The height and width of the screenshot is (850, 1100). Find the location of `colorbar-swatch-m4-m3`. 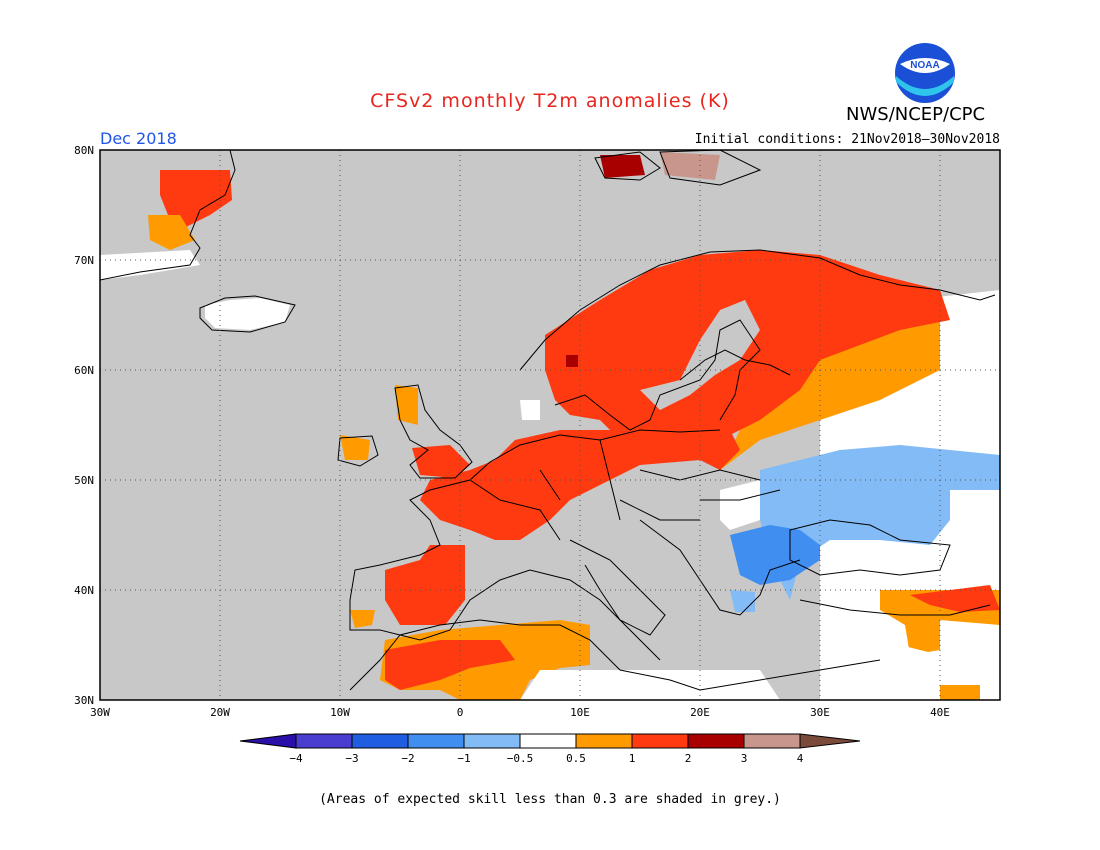

colorbar-swatch-m4-m3 is located at coordinates (324, 741).